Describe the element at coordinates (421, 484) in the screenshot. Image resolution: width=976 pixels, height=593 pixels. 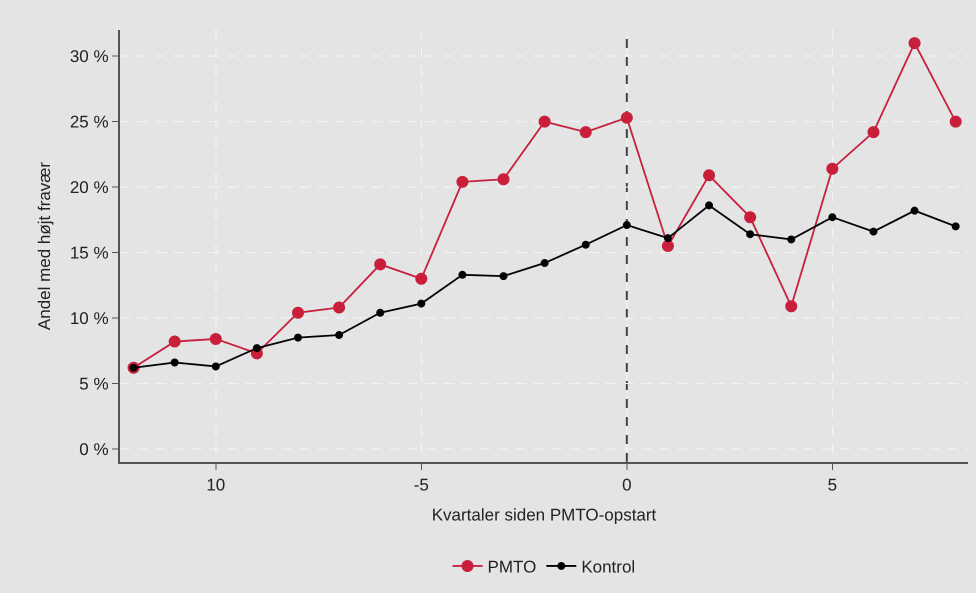
I see `x-tick-label: -5` at that location.